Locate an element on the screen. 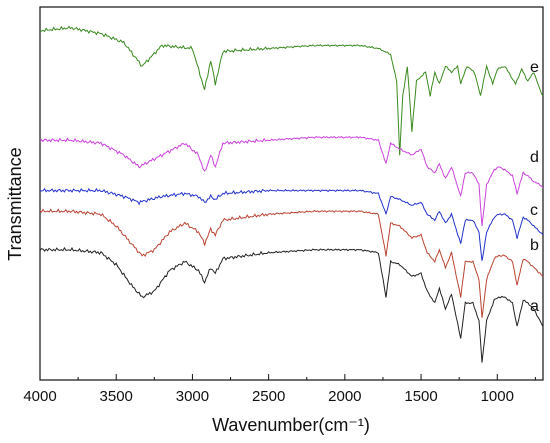  series-label-b: b is located at coordinates (534, 245).